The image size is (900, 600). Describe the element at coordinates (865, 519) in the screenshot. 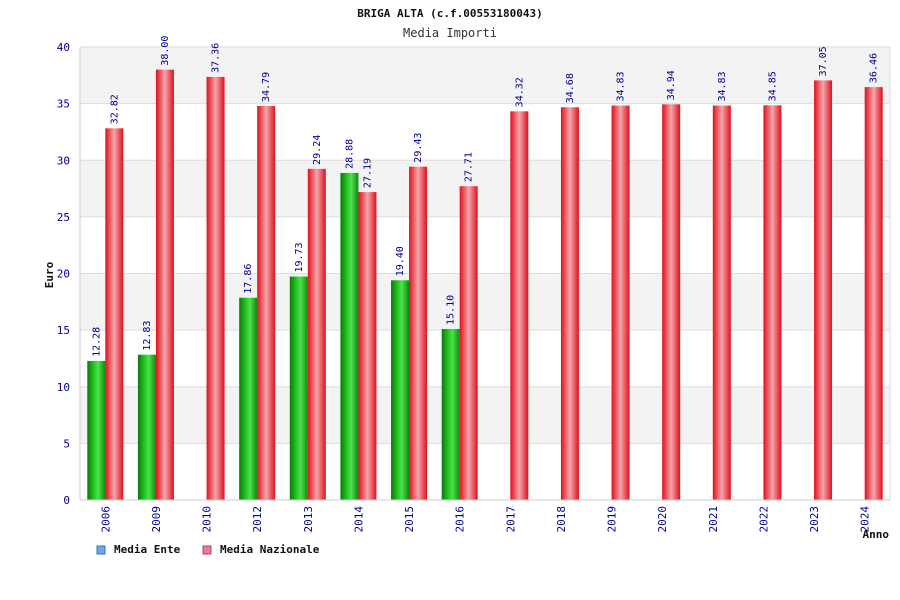

I see `x-tick-label: 2024` at that location.